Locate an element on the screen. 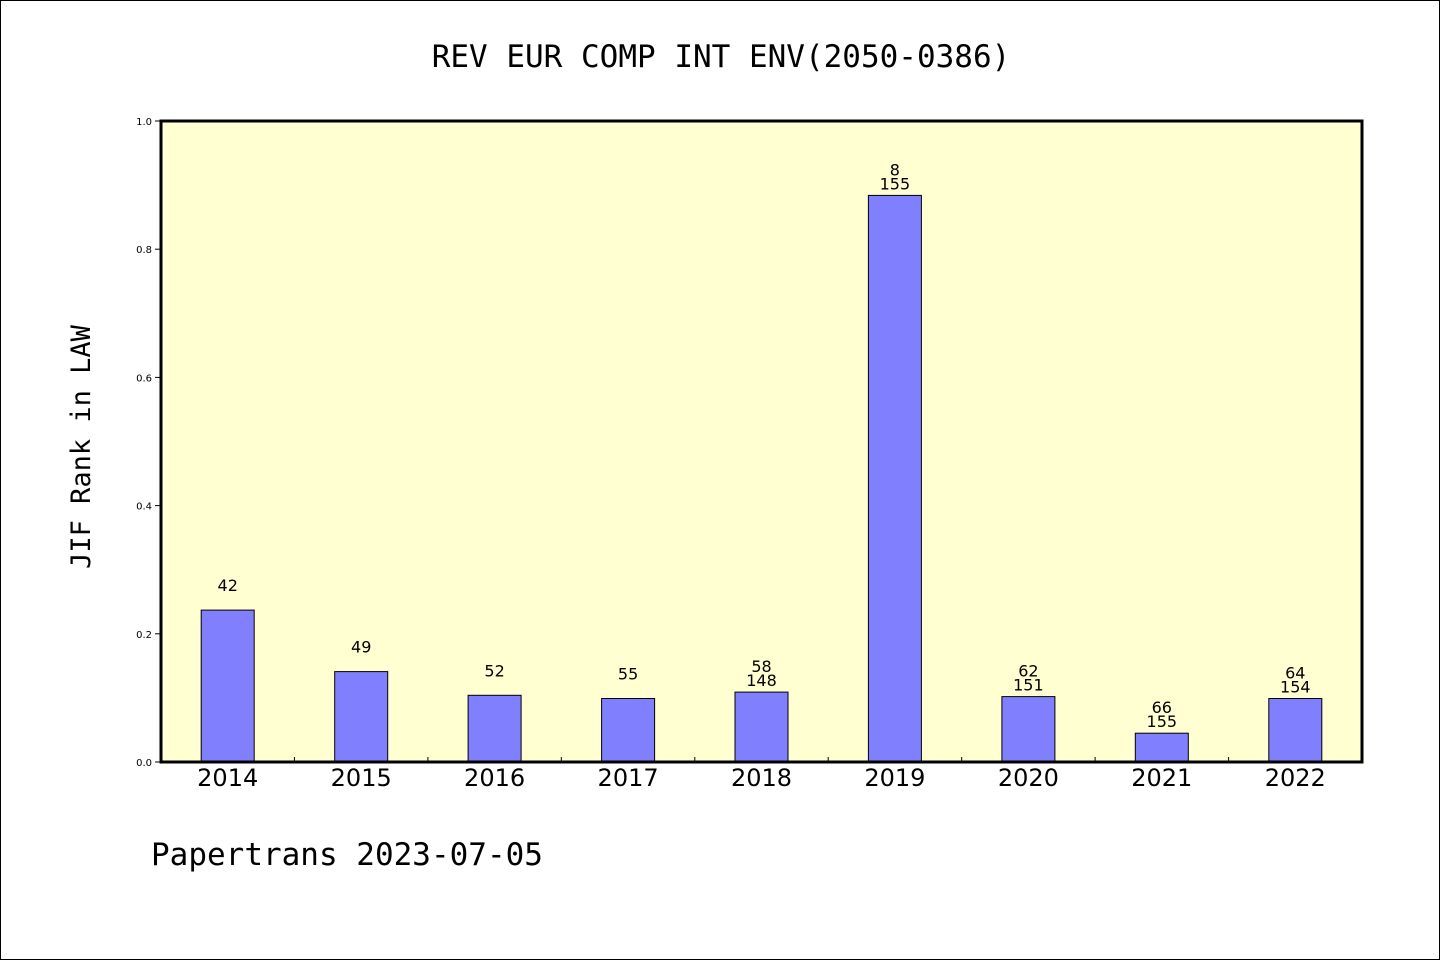 Image resolution: width=1440 pixels, height=961 pixels. y-axis-label: JIF Rank in LAW is located at coordinates (81, 446).